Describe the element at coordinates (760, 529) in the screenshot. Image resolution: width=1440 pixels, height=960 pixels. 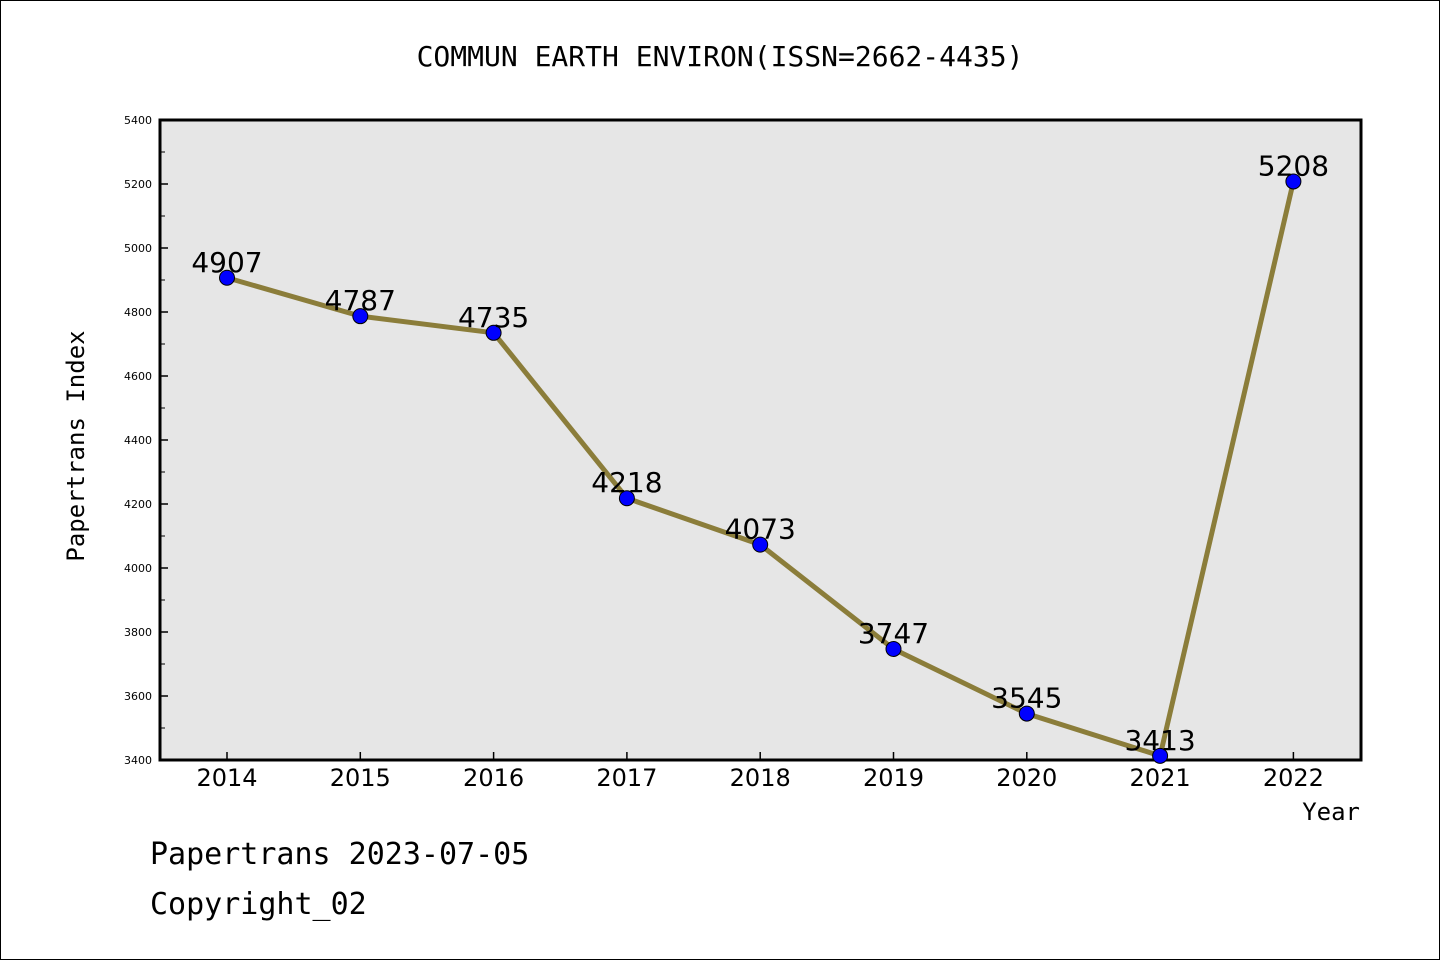
I see `data-label: 4073` at that location.